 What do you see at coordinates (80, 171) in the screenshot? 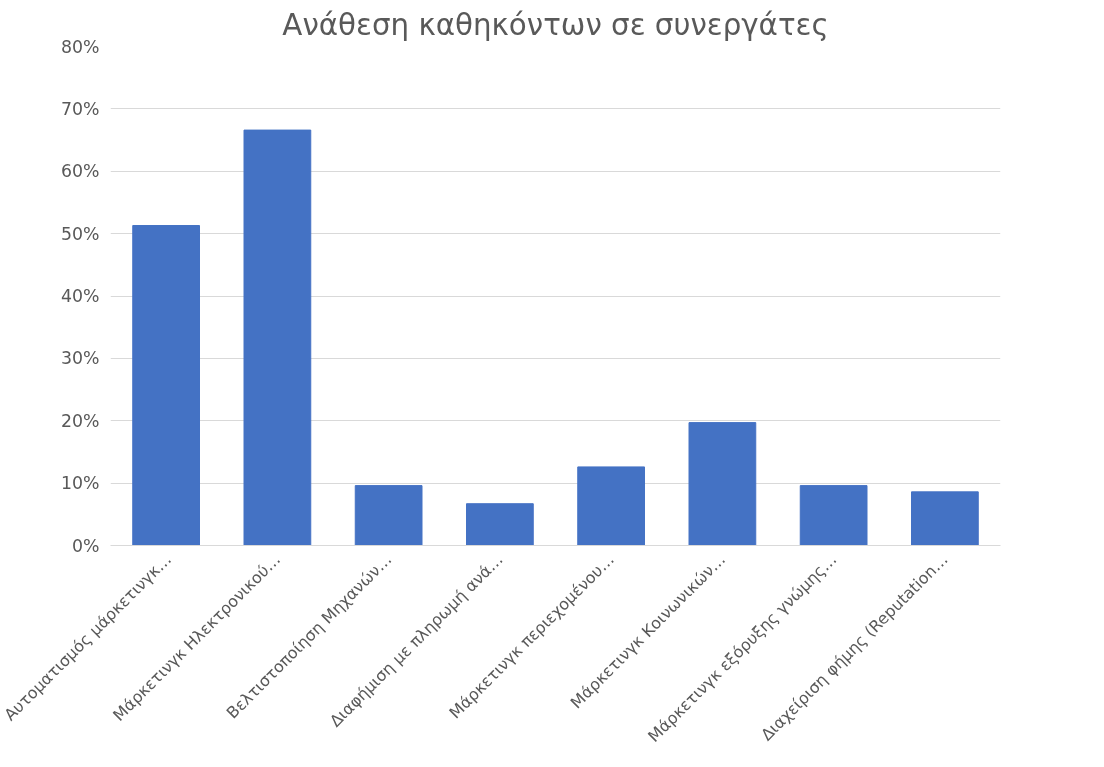
I see `y-tick-label: 60%` at bounding box center [80, 171].